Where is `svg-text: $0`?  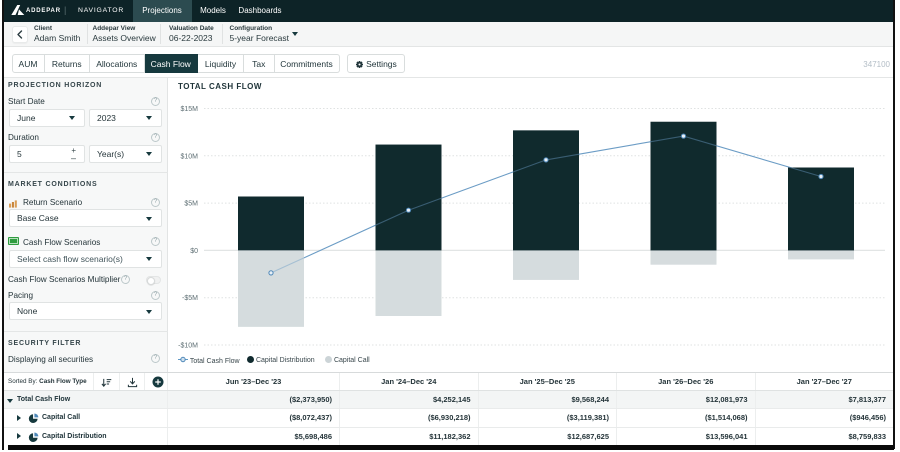
svg-text: $0 is located at coordinates (194, 251).